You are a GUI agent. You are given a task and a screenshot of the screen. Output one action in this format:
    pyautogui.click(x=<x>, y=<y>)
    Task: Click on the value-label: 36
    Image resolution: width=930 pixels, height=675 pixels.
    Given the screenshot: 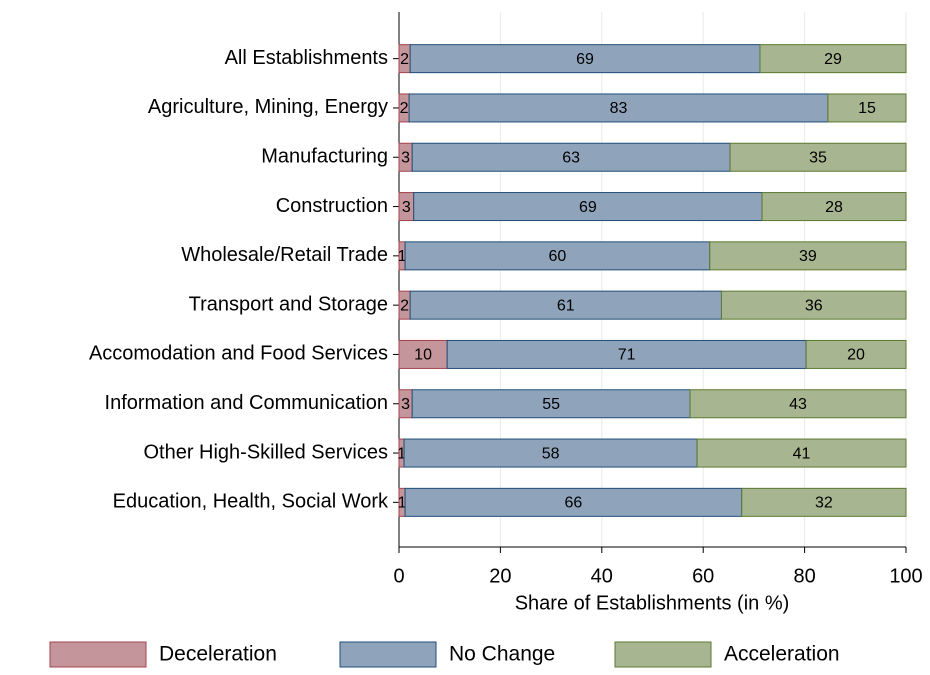 What is the action you would take?
    pyautogui.click(x=814, y=305)
    